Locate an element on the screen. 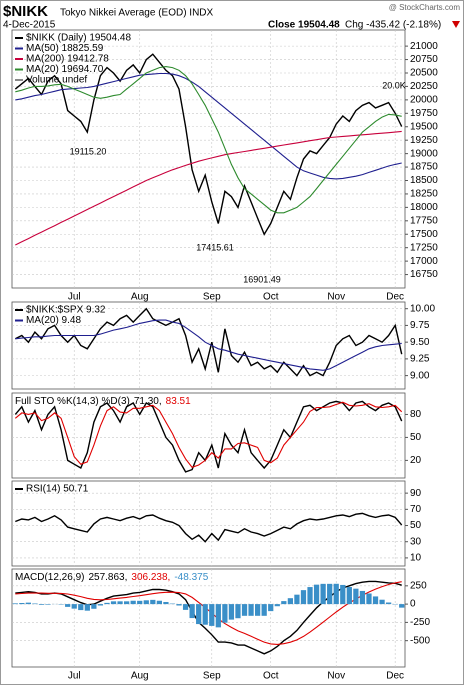 The width and height of the screenshot is (464, 685). change: Chg -435.42 (-2.18%) is located at coordinates (393, 25).